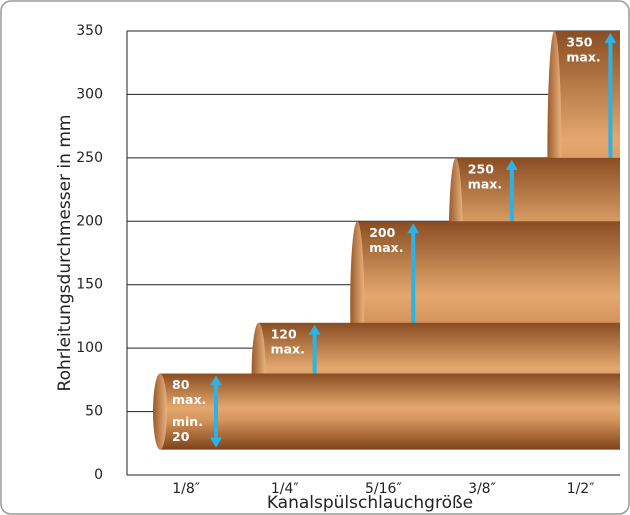 This screenshot has width=630, height=515. Describe the element at coordinates (482, 489) in the screenshot. I see `x-tick-label: 3/8″` at that location.